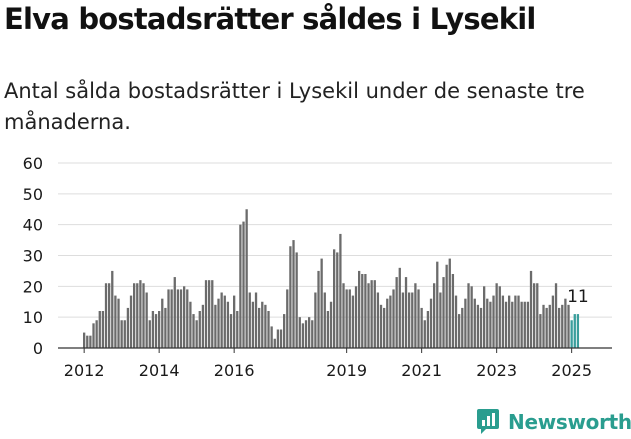 Image resolution: width=631 pixels, height=439 pixels. What do you see at coordinates (33, 317) in the screenshot?
I see `y-tick-label: 10` at bounding box center [33, 317].